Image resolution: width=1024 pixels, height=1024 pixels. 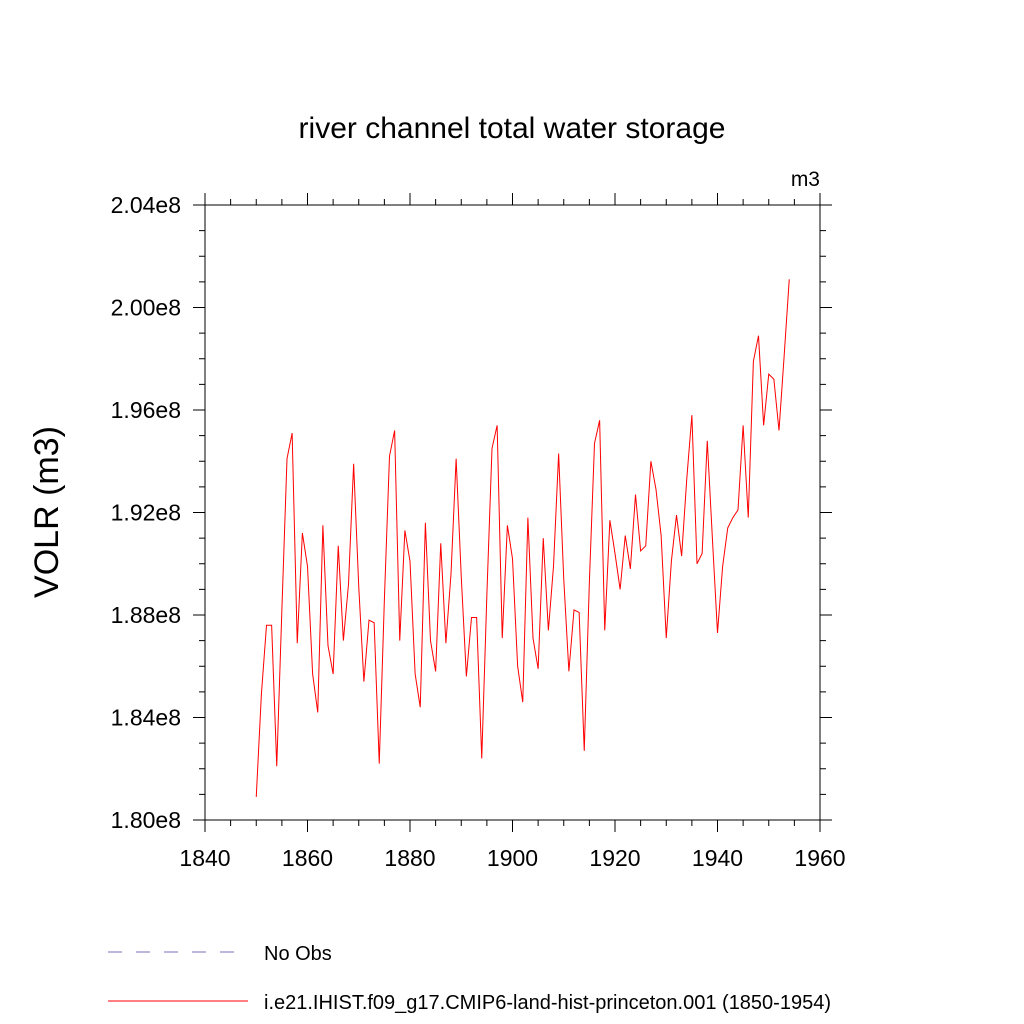 What do you see at coordinates (307, 858) in the screenshot?
I see `x-tick-label: 1860` at bounding box center [307, 858].